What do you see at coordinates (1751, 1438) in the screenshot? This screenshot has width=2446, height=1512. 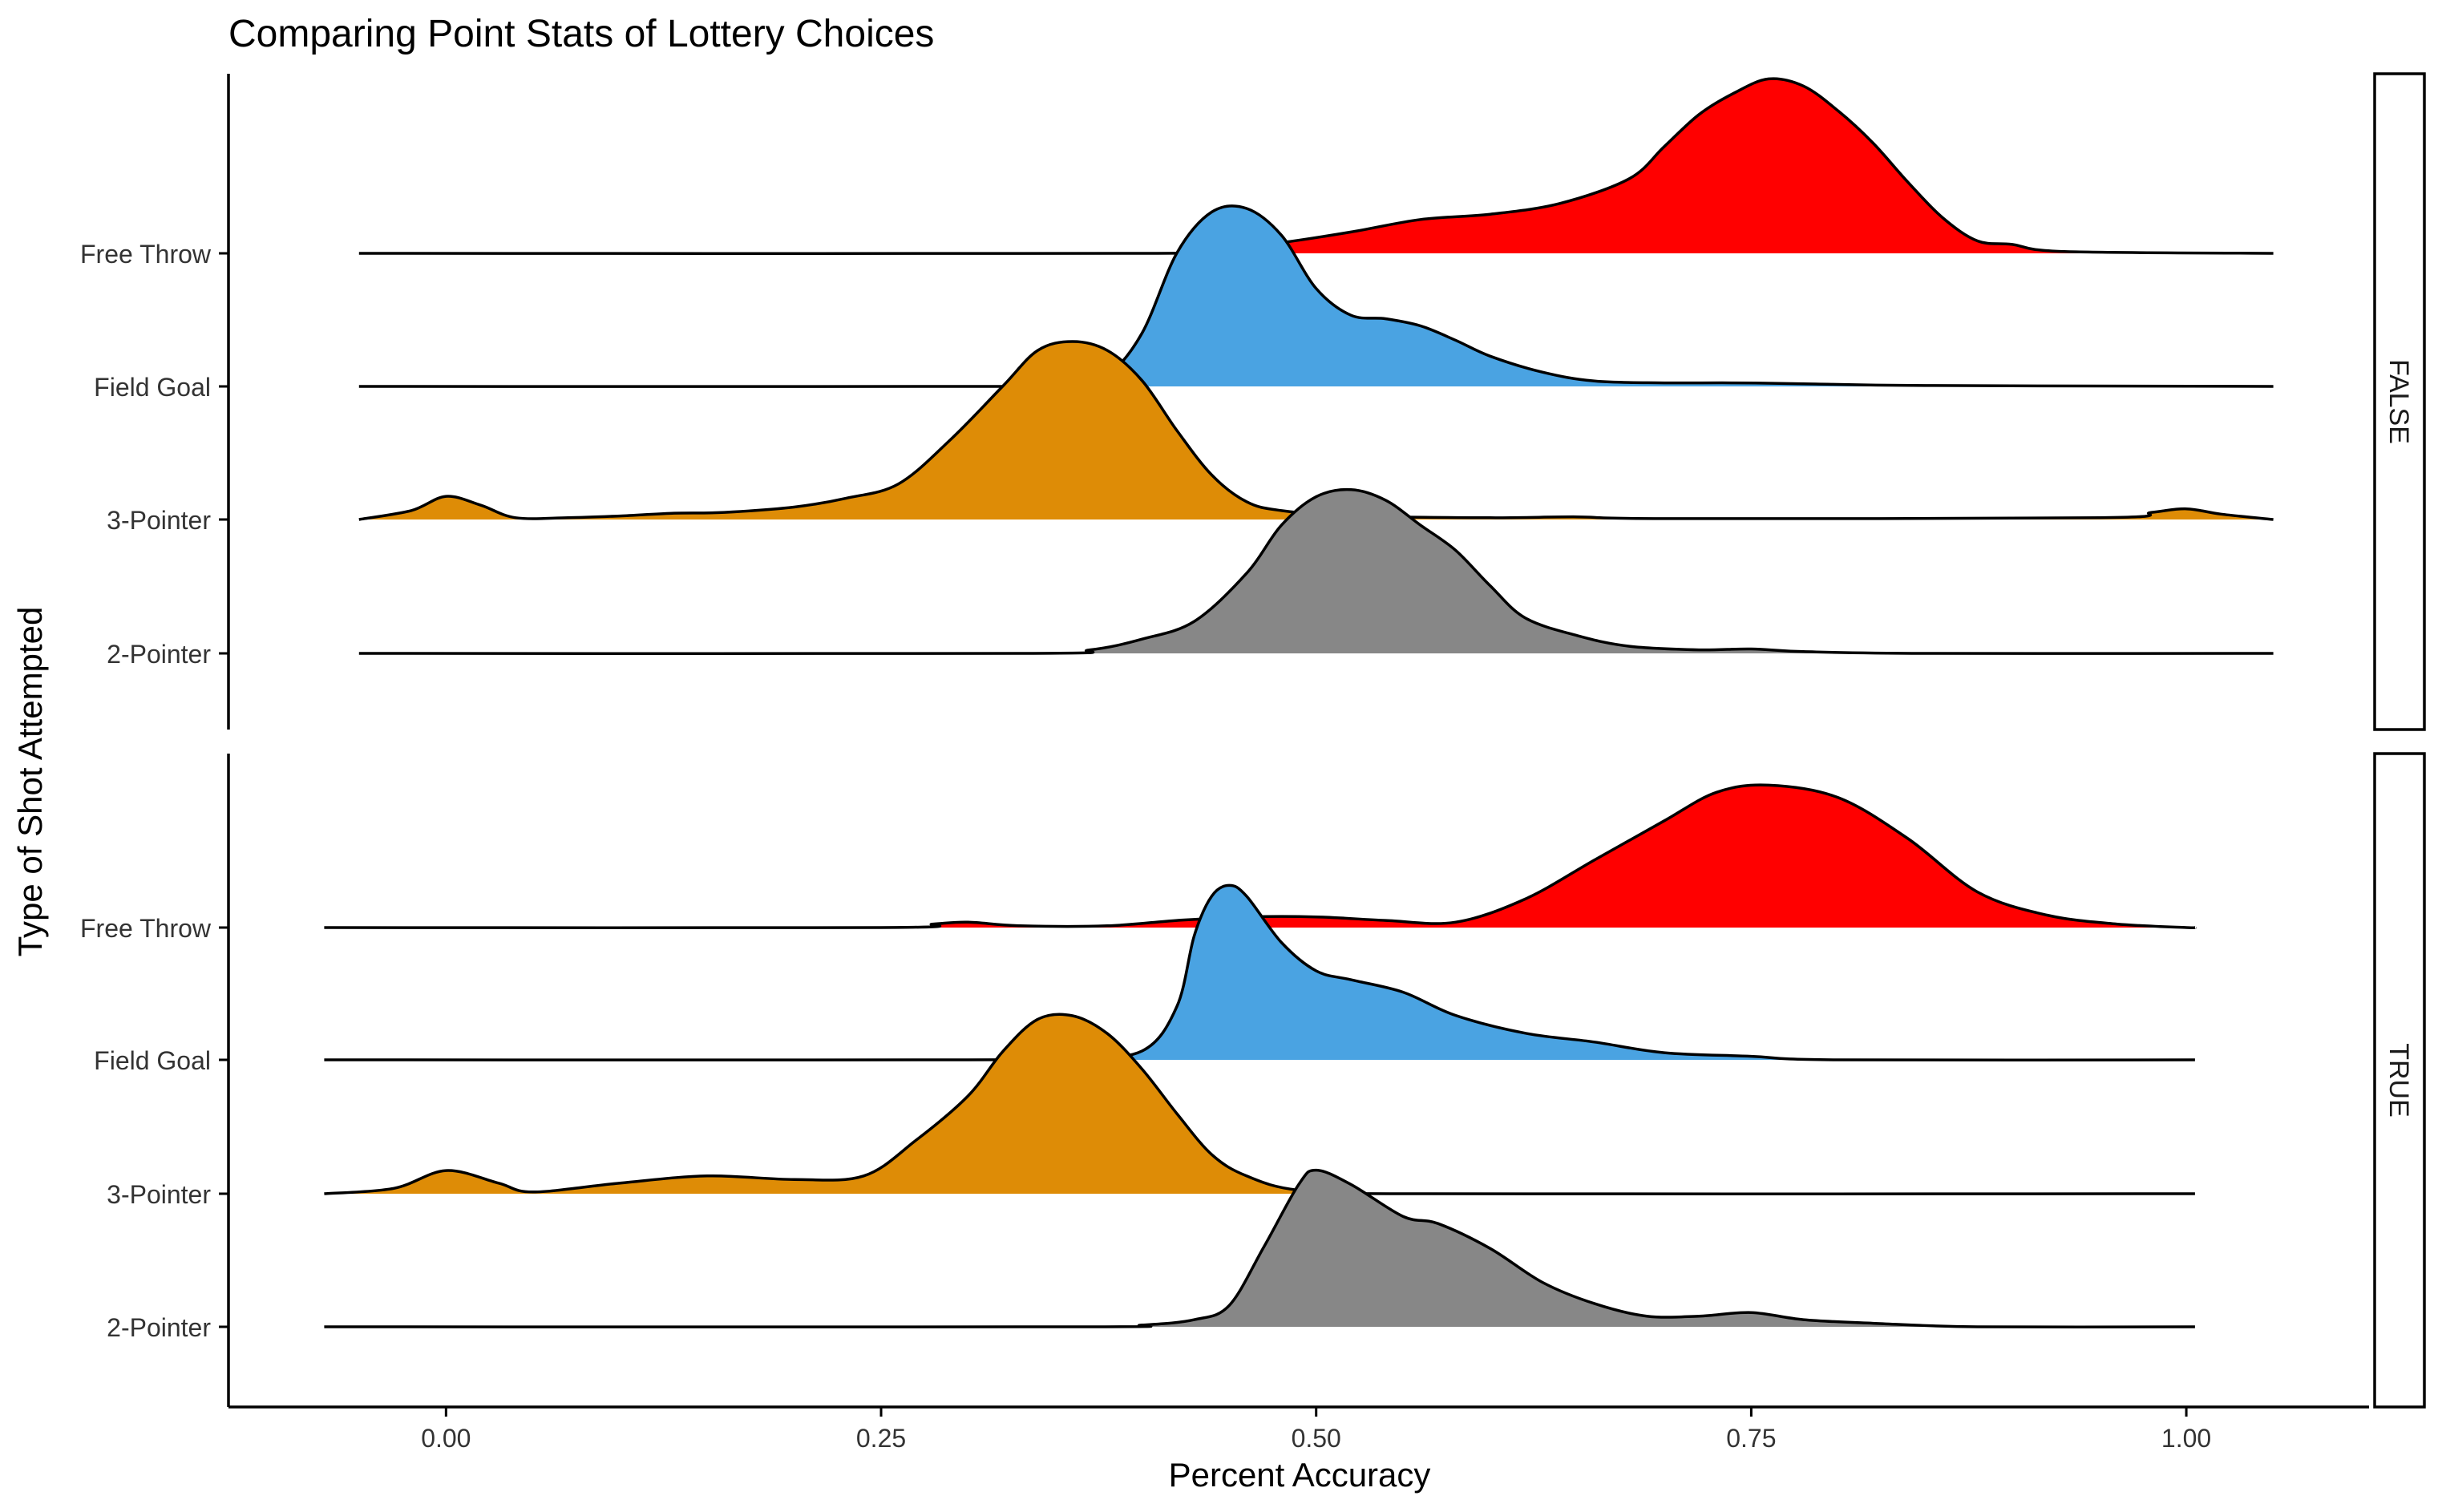 I see `x-tick-label: 0.75` at bounding box center [1751, 1438].